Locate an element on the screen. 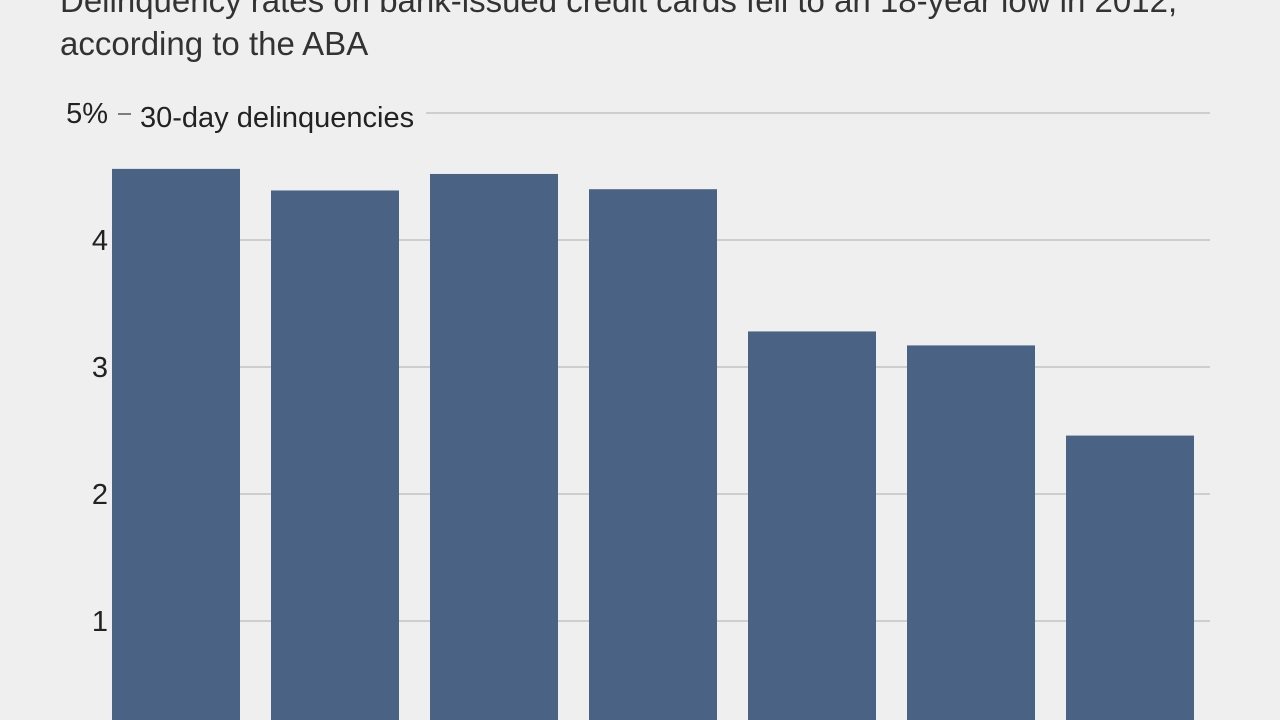 The height and width of the screenshot is (720, 1280). y-tick-label: 1 is located at coordinates (100, 622).